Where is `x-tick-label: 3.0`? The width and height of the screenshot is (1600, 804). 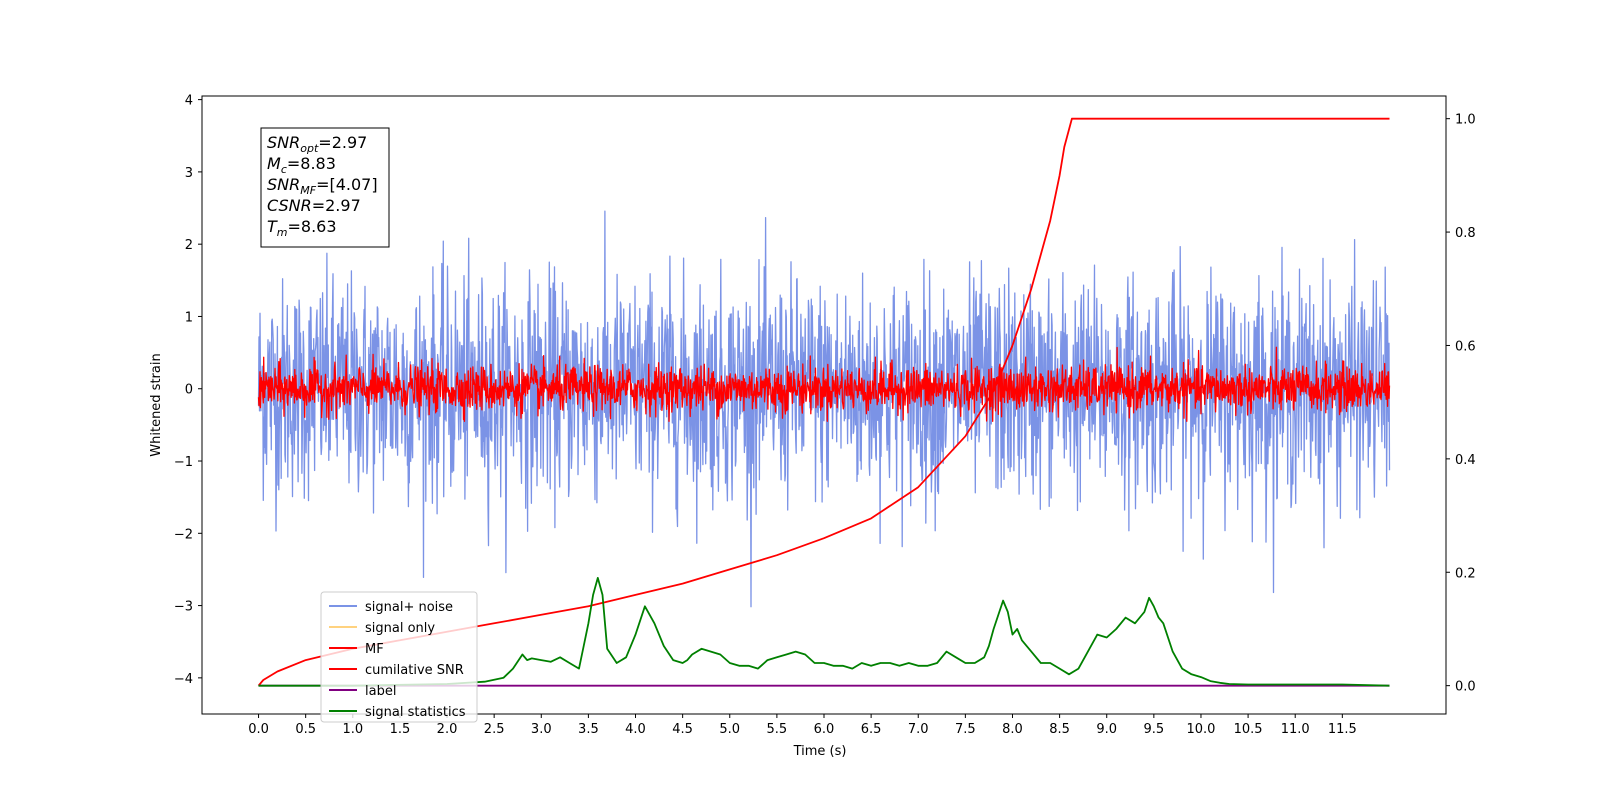
x-tick-label: 3.0 is located at coordinates (541, 729).